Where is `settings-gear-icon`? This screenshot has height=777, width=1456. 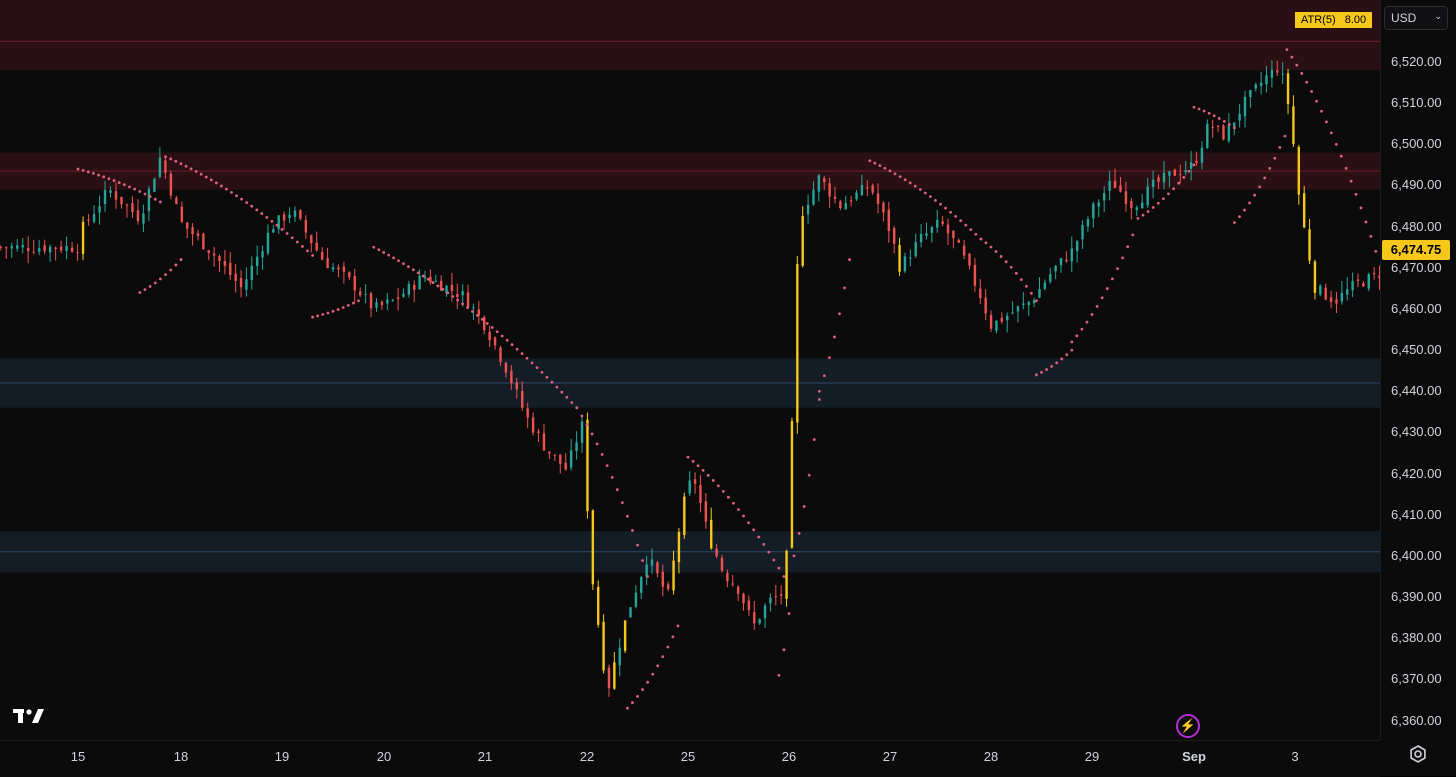
settings-gear-icon is located at coordinates (1418, 754).